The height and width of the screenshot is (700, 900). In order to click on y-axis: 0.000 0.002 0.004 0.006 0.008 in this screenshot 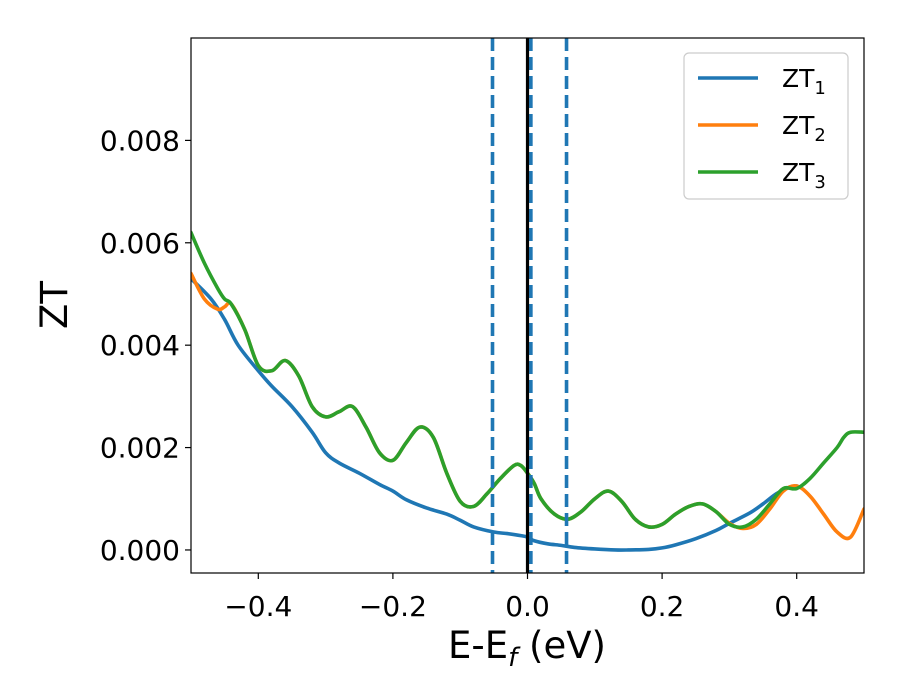, I will do `click(145, 345)`.